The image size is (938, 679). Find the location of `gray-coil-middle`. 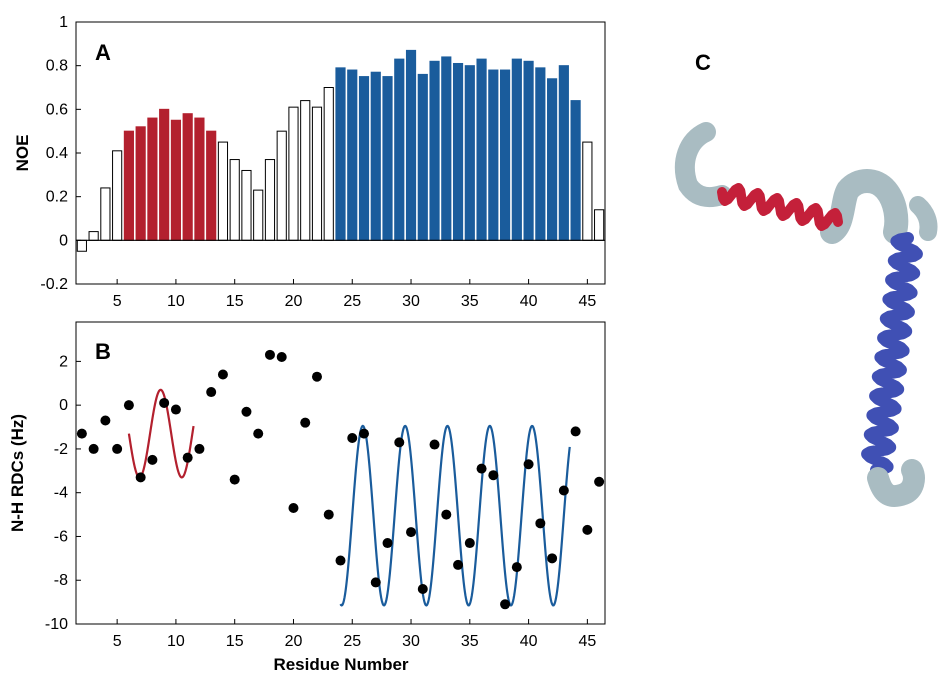

gray-coil-middle is located at coordinates (864, 206).